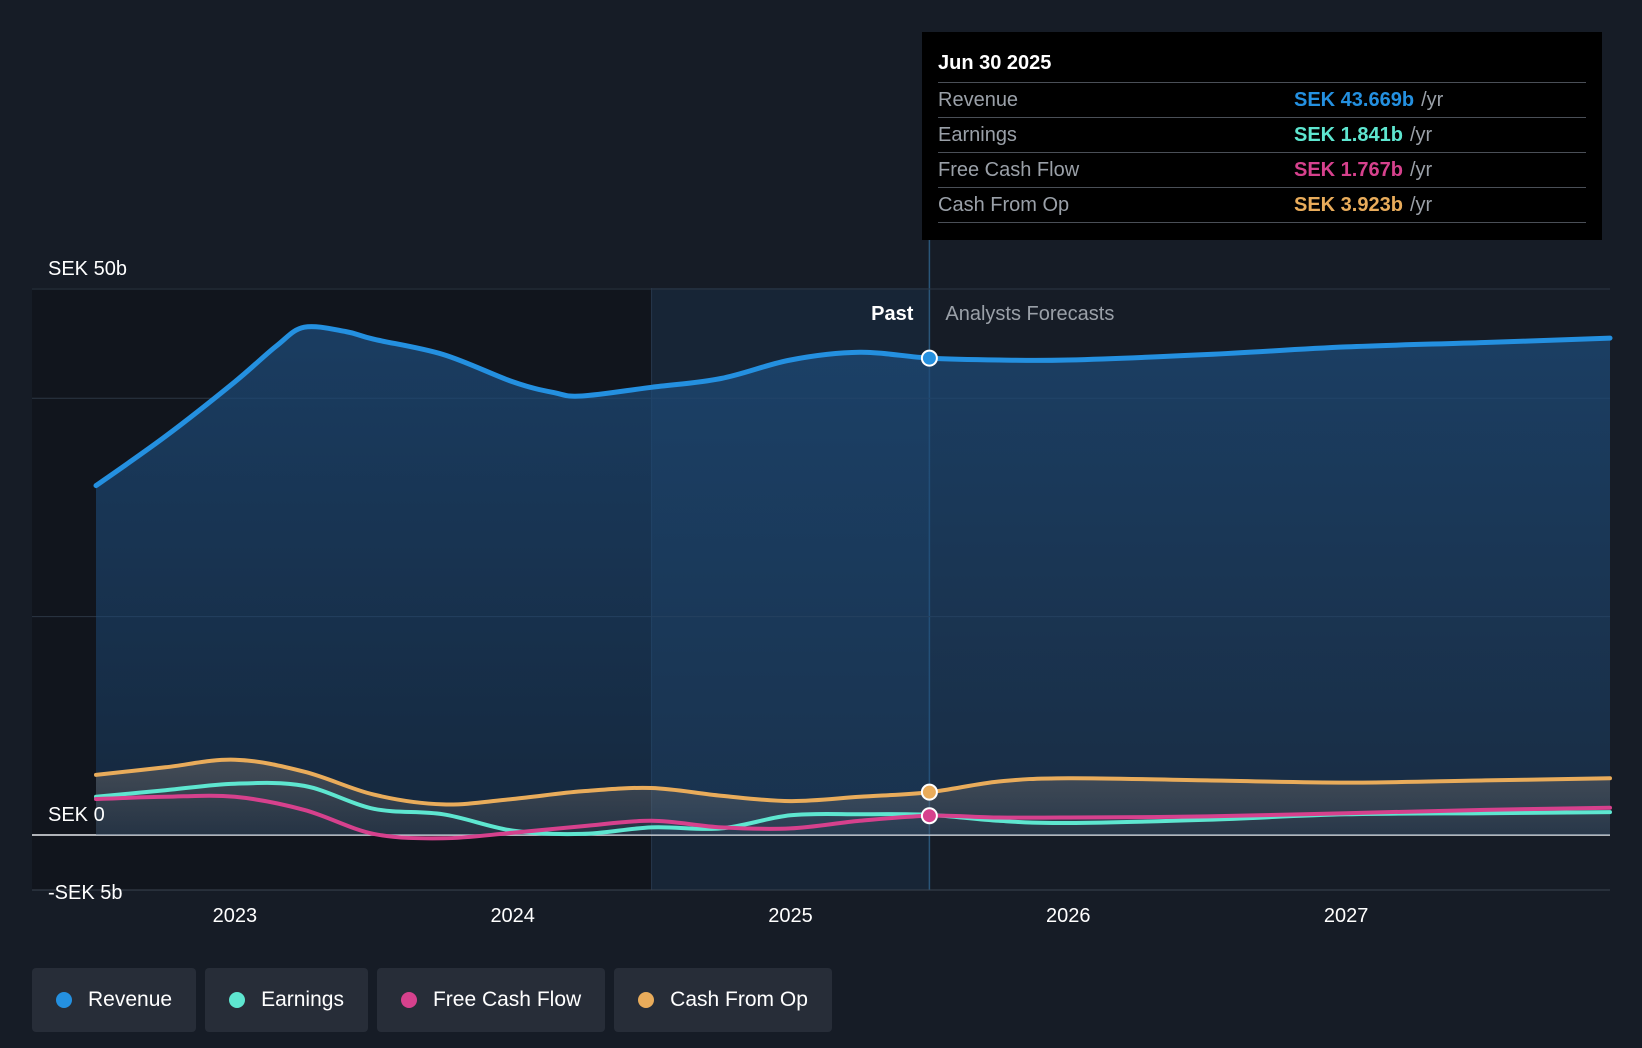 This screenshot has width=1642, height=1048. Describe the element at coordinates (1009, 169) in the screenshot. I see `tooltip-label: Free Cash Flow` at that location.